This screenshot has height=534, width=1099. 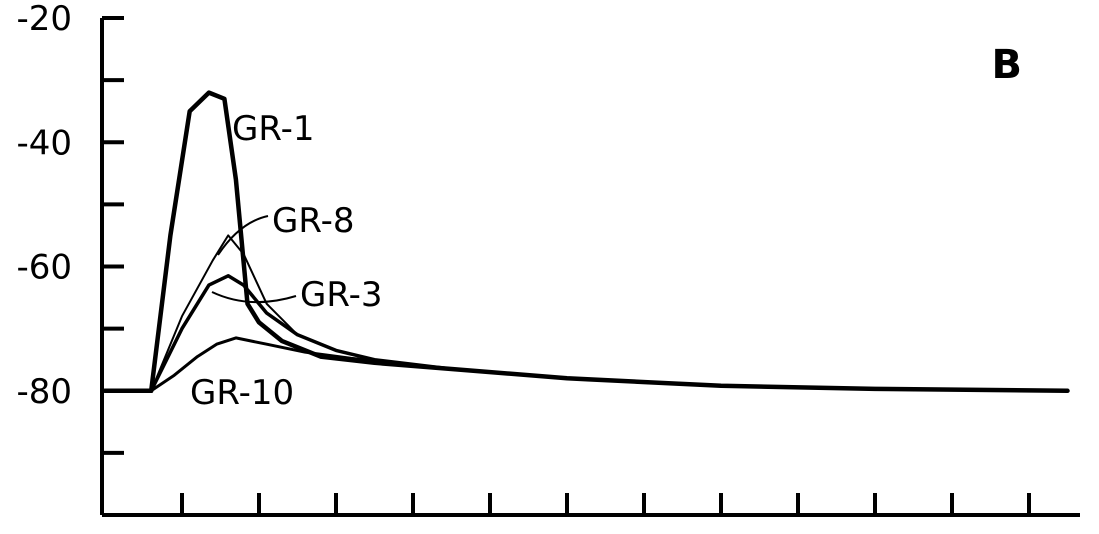 I want to click on series-label-gr-1: GR-1, so click(x=273, y=129).